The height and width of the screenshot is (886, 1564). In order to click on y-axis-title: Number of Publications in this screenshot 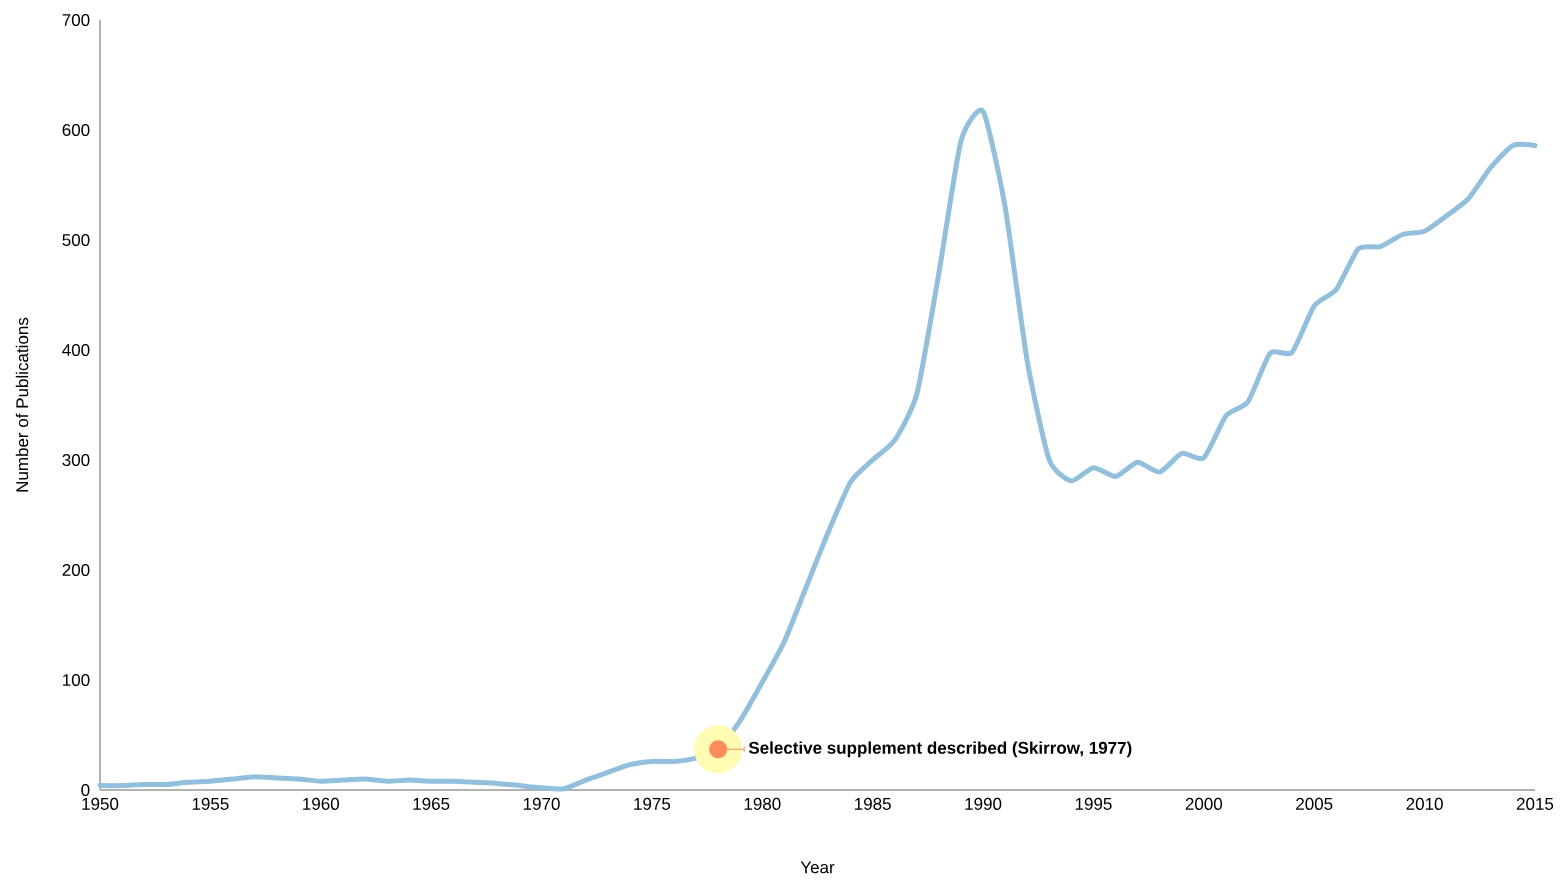, I will do `click(22, 404)`.